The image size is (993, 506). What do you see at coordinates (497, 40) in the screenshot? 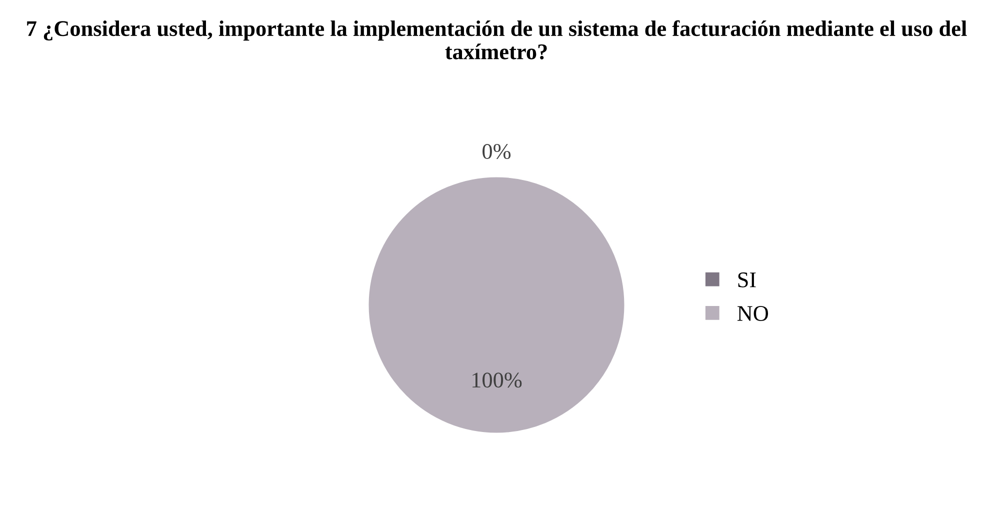
I see `chart-title: 7 ¿Considera usted, importante la implementación de un sistema de facturación mediante el uso del taxímetro?` at bounding box center [497, 40].